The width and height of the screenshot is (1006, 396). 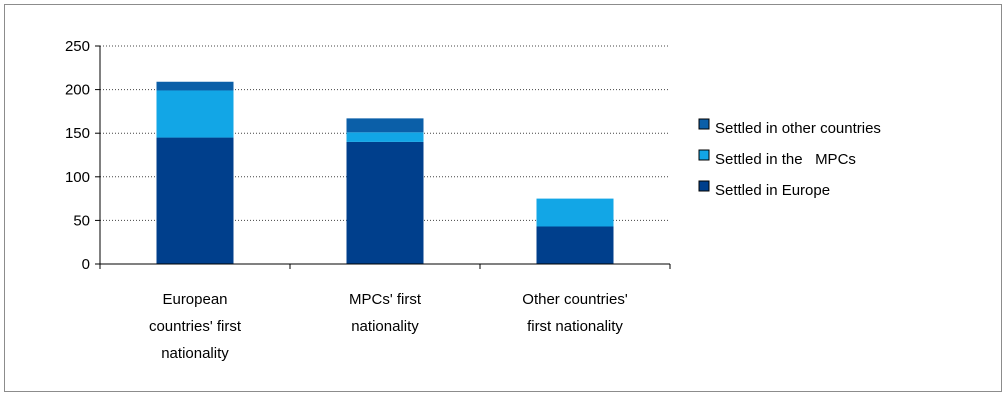 What do you see at coordinates (77, 155) in the screenshot?
I see `y-tick-labels: 0 50 100 150 200 250` at bounding box center [77, 155].